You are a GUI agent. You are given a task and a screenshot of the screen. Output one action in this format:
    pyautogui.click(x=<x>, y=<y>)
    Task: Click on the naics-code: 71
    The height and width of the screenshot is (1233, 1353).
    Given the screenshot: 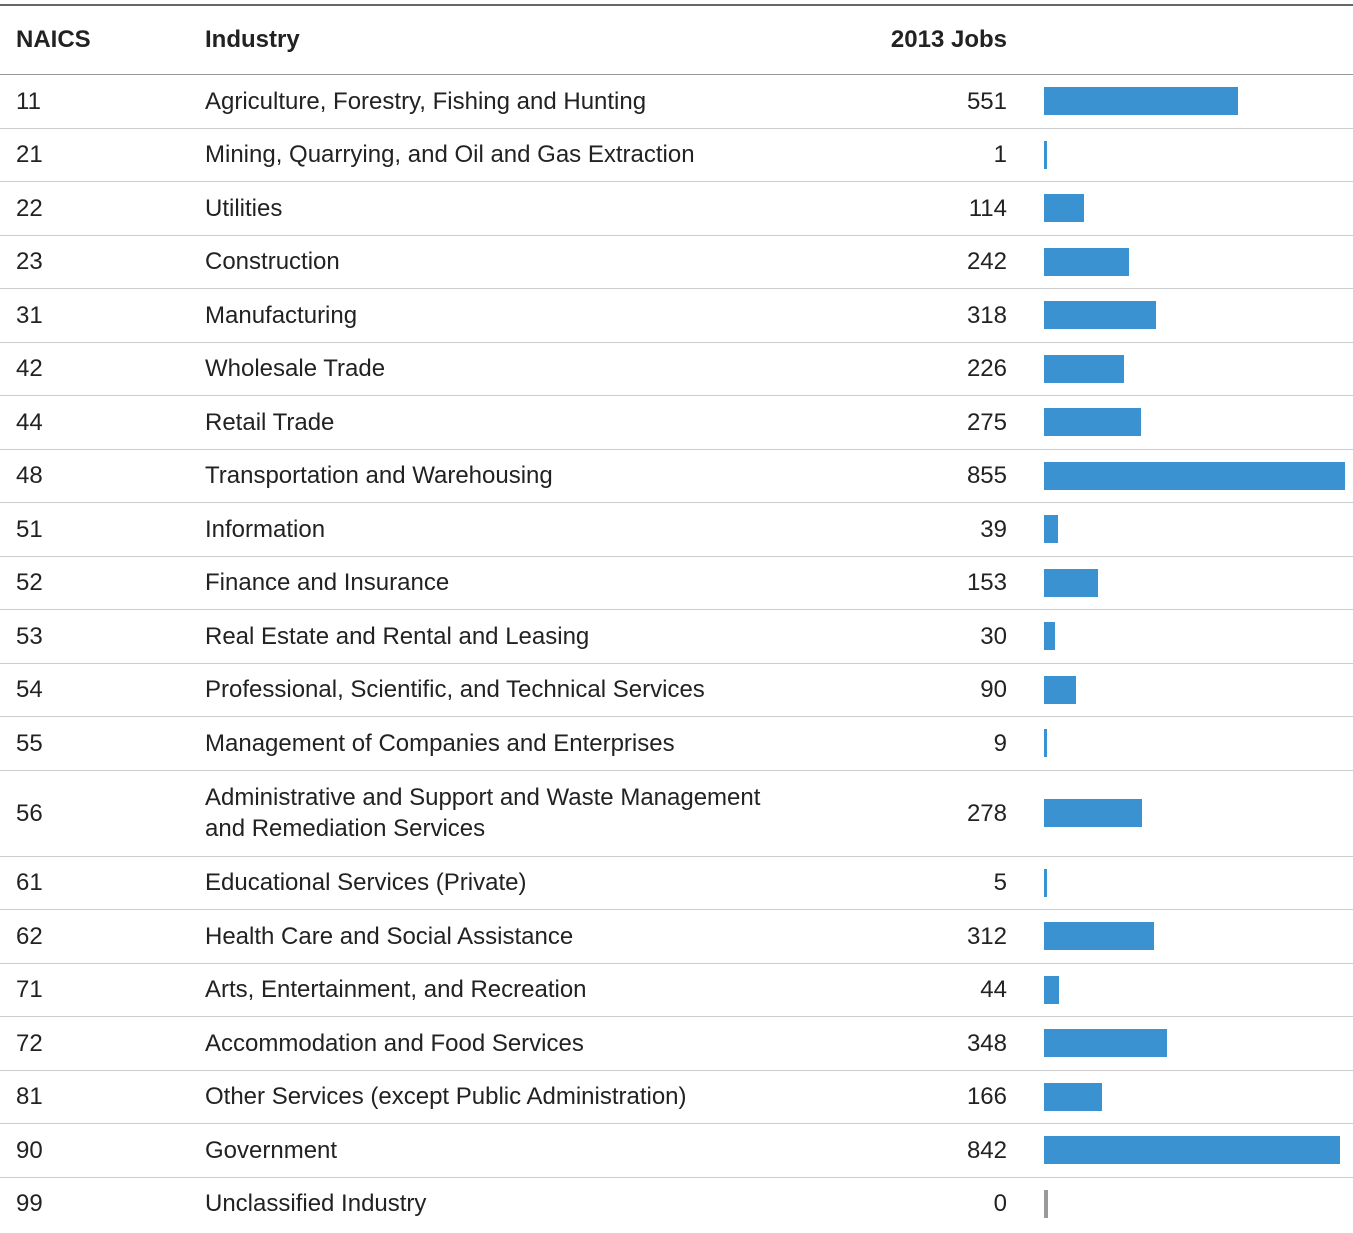 What is the action you would take?
    pyautogui.click(x=102, y=990)
    